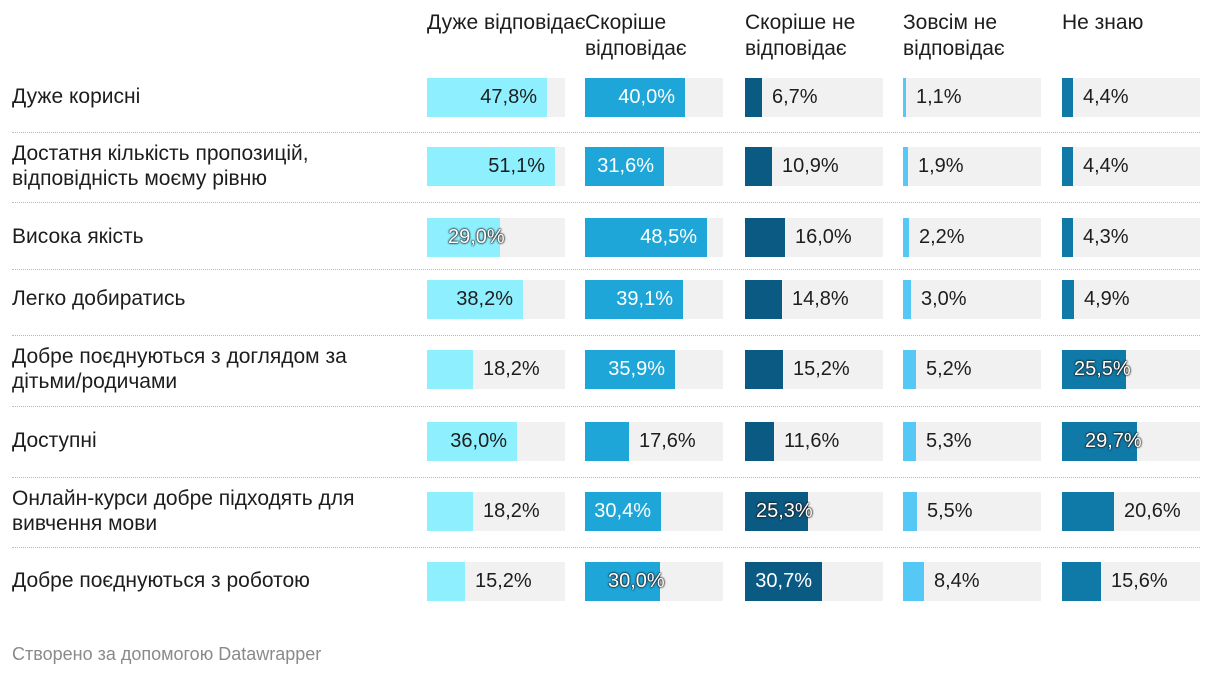 This screenshot has width=1220, height=680. What do you see at coordinates (972, 299) in the screenshot?
I see `bar-cell: 3,0%` at bounding box center [972, 299].